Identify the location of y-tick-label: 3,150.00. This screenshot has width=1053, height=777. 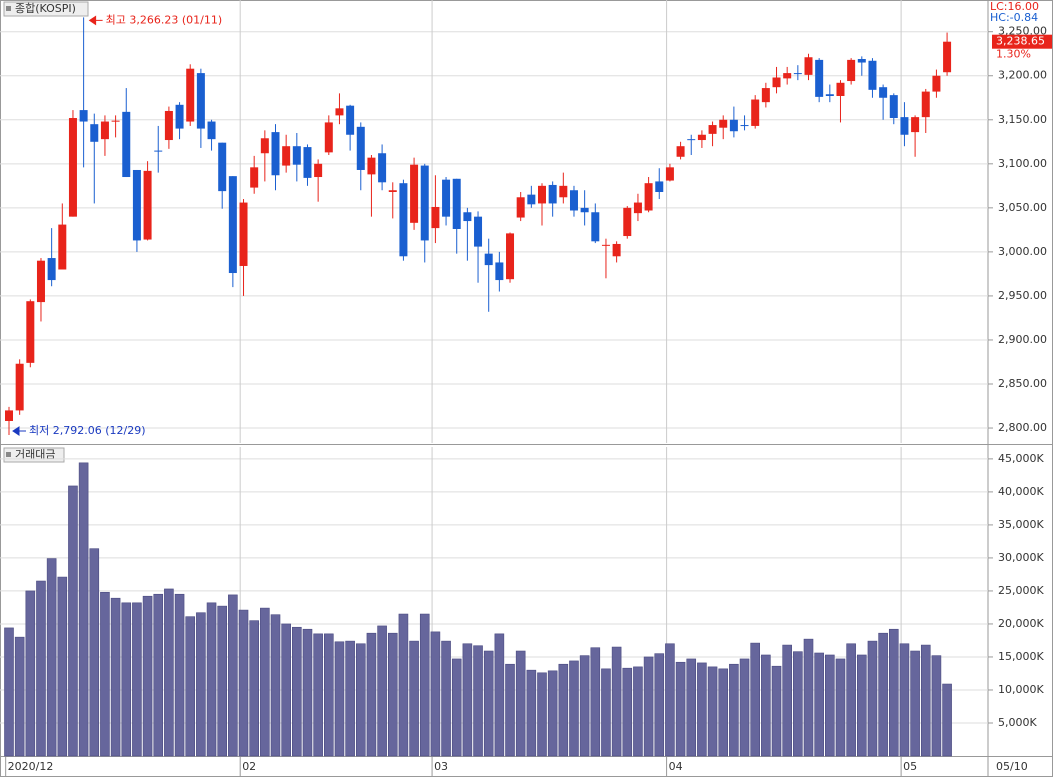
(1022, 119).